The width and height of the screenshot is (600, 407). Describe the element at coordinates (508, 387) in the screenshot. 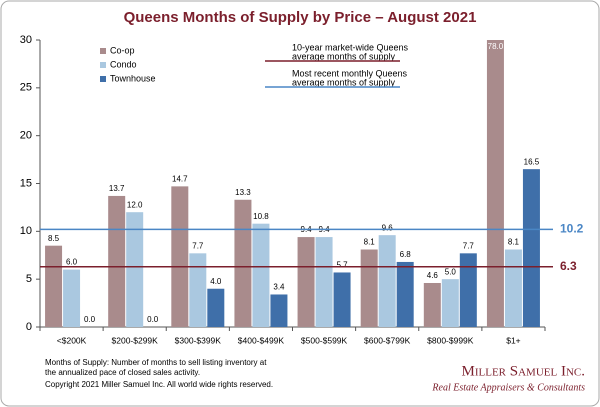

I see `logo-tagline: Real Estate Appraisers & Consultants` at that location.